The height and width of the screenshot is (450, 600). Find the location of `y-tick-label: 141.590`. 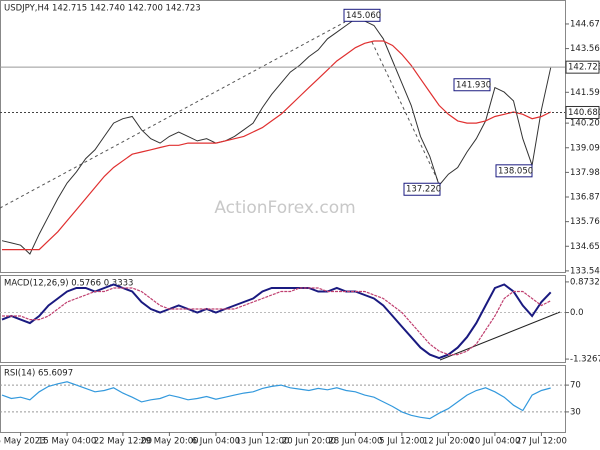

y-tick-label: 141.590 is located at coordinates (585, 93).